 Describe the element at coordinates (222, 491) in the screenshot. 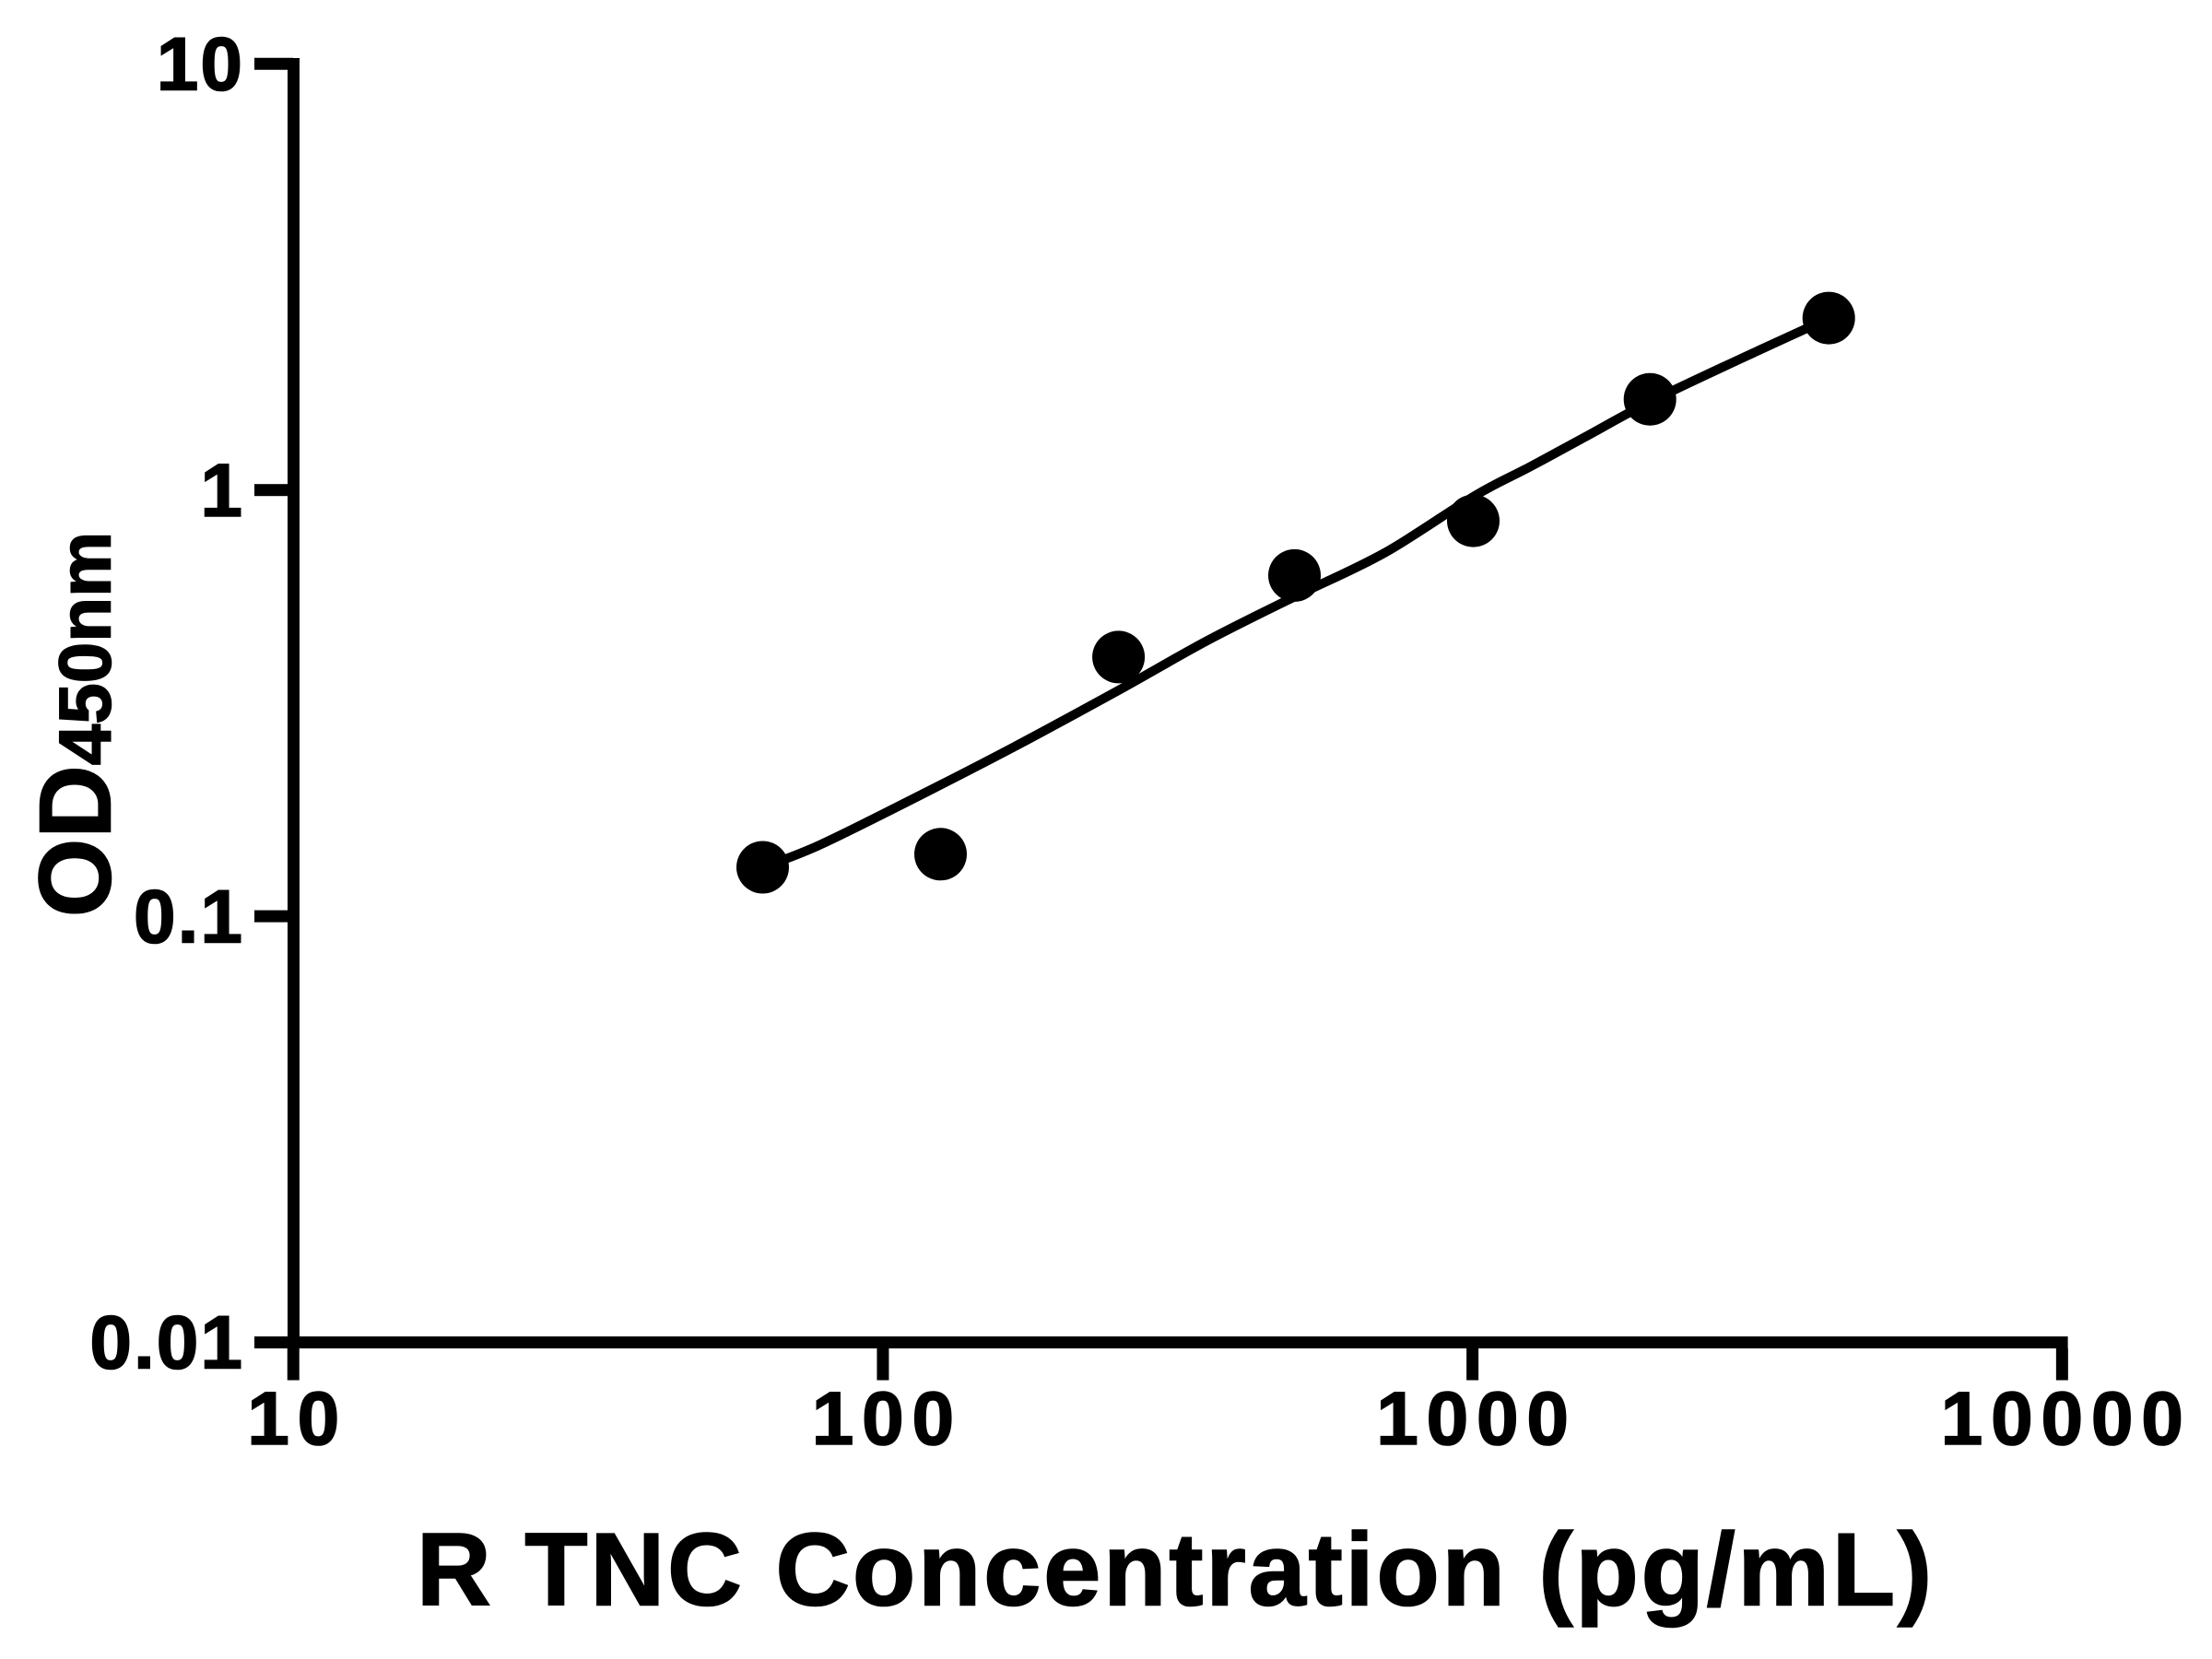

I see `svg-text: 1` at that location.